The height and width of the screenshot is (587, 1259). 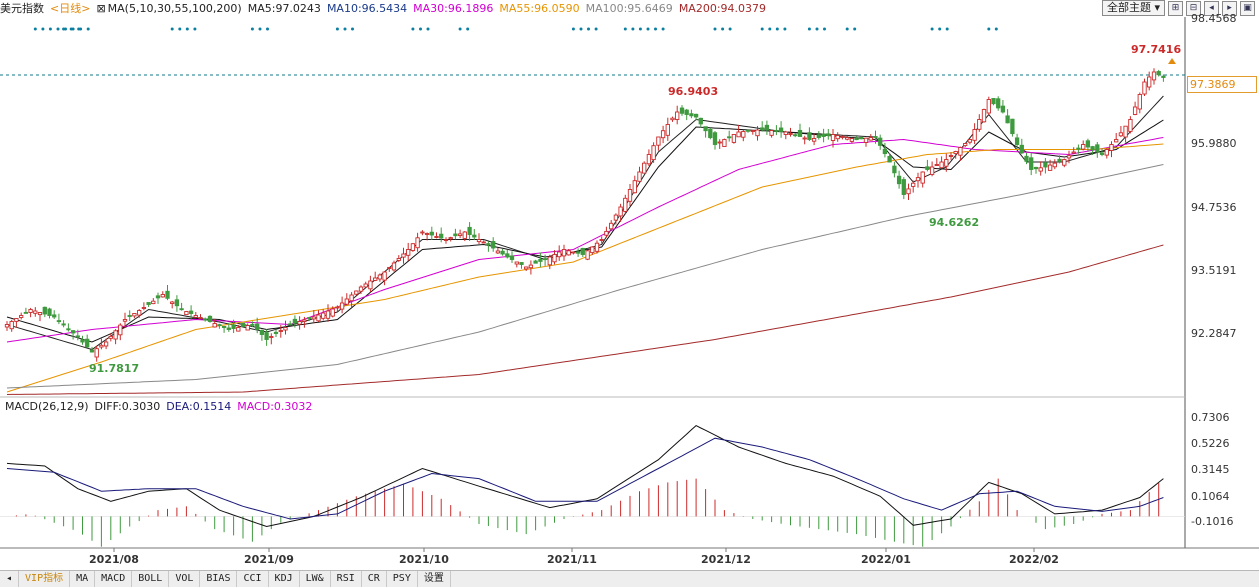 What do you see at coordinates (1175, 8) in the screenshot?
I see `zoom-in-icon: ⊞` at bounding box center [1175, 8].